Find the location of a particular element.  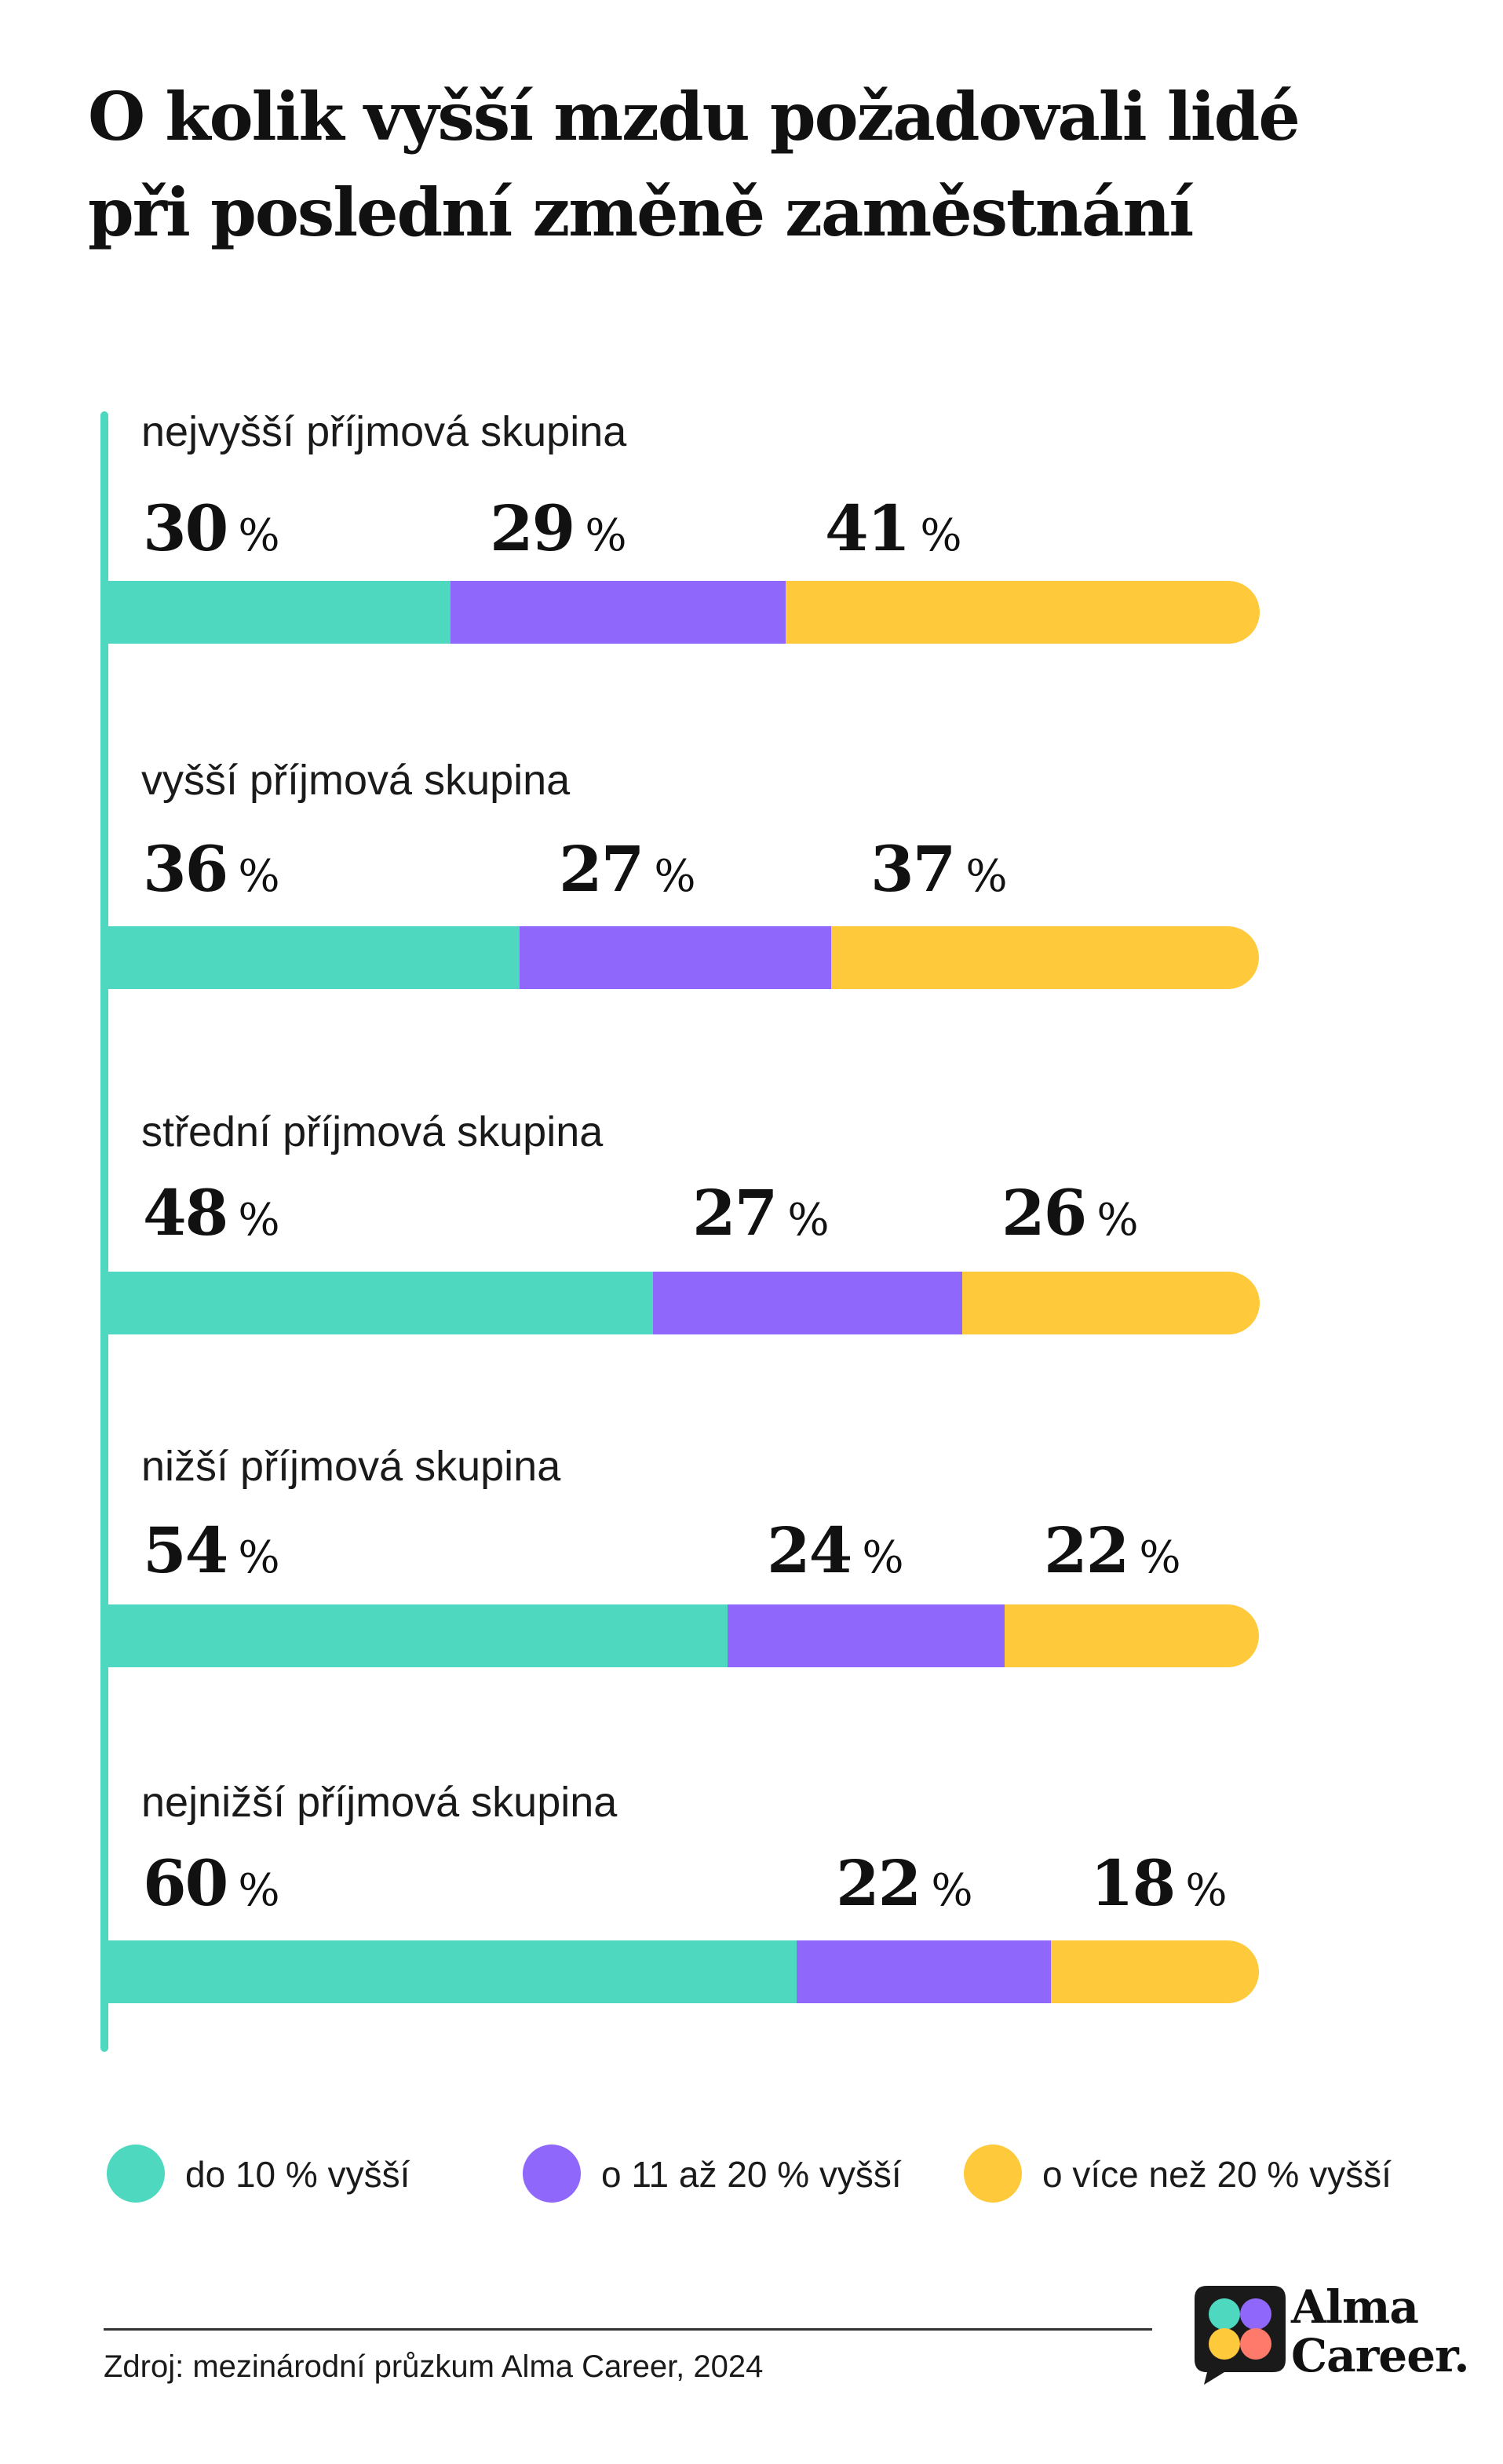

value-label: 37% is located at coordinates (939, 873).